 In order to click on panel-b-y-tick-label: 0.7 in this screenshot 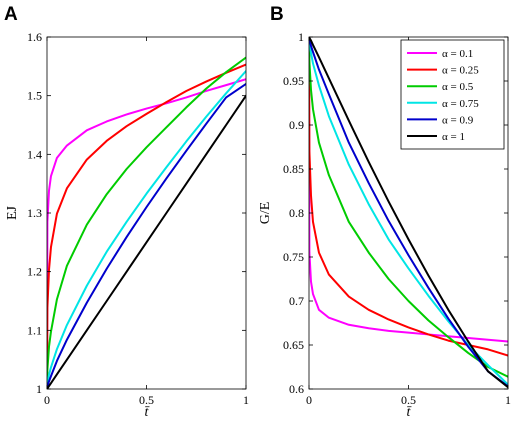, I will do `click(296, 301)`.